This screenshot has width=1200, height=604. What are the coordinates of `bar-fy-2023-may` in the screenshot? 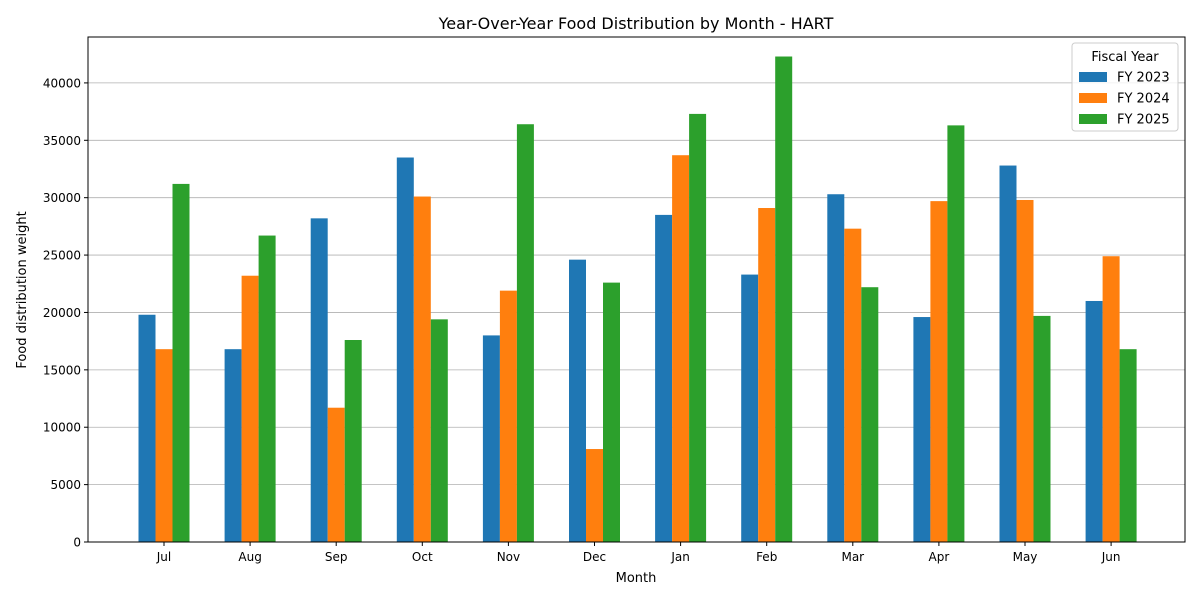 It's located at (1008, 353).